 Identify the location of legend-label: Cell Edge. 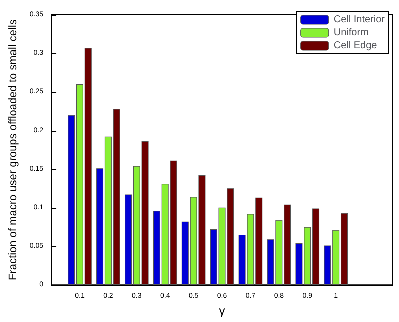
(356, 46).